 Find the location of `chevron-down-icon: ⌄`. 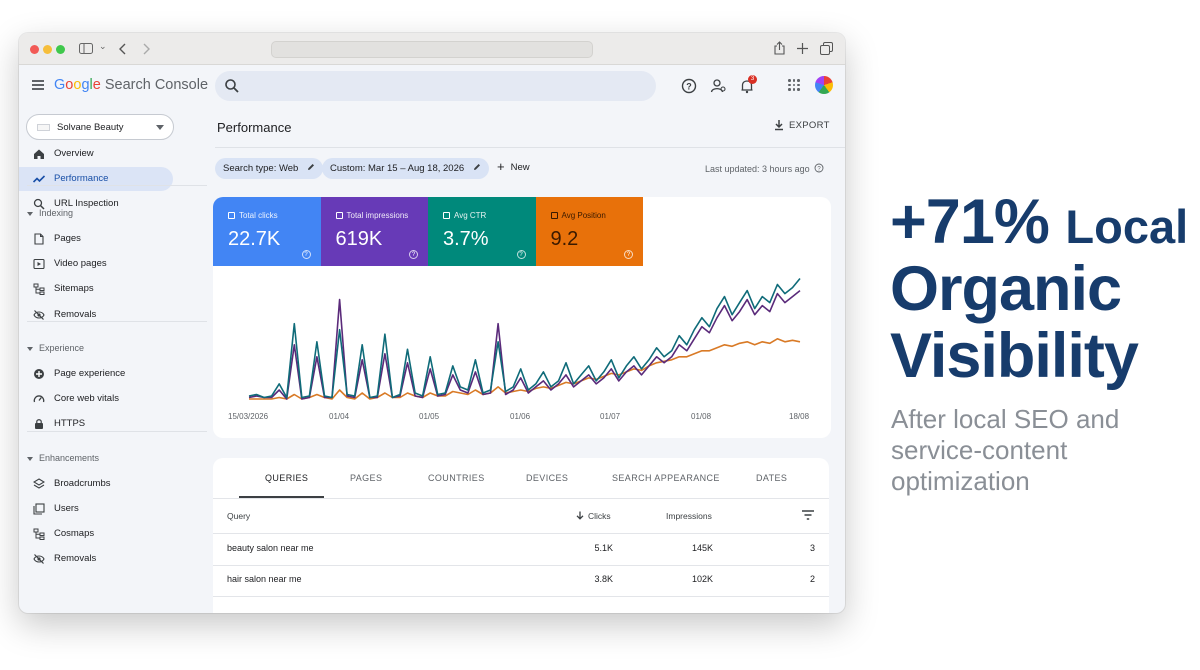

chevron-down-icon: ⌄ is located at coordinates (103, 47).